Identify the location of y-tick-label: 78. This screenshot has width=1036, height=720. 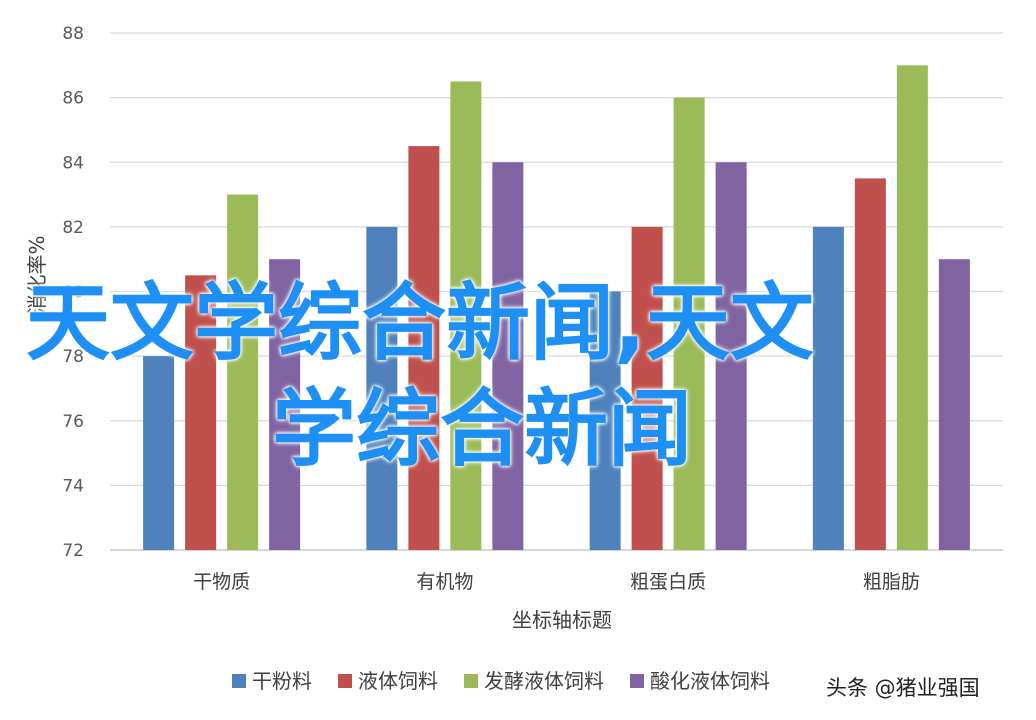
(73, 357).